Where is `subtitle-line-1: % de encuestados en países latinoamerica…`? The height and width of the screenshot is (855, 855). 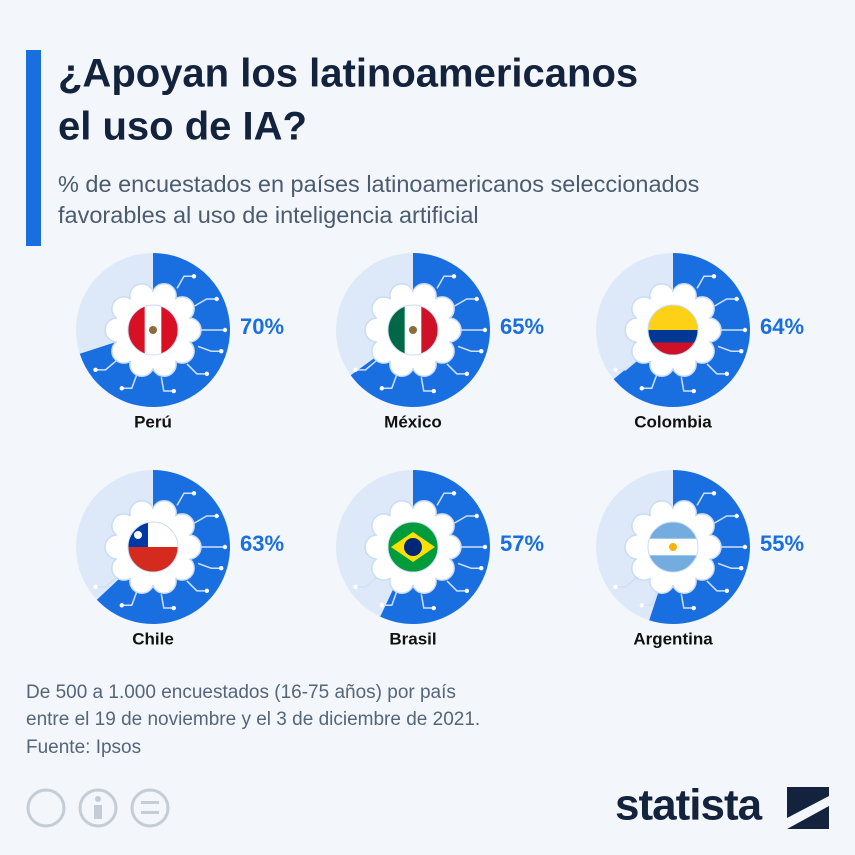 subtitle-line-1: % de encuestados en países latinoamerica… is located at coordinates (378, 184).